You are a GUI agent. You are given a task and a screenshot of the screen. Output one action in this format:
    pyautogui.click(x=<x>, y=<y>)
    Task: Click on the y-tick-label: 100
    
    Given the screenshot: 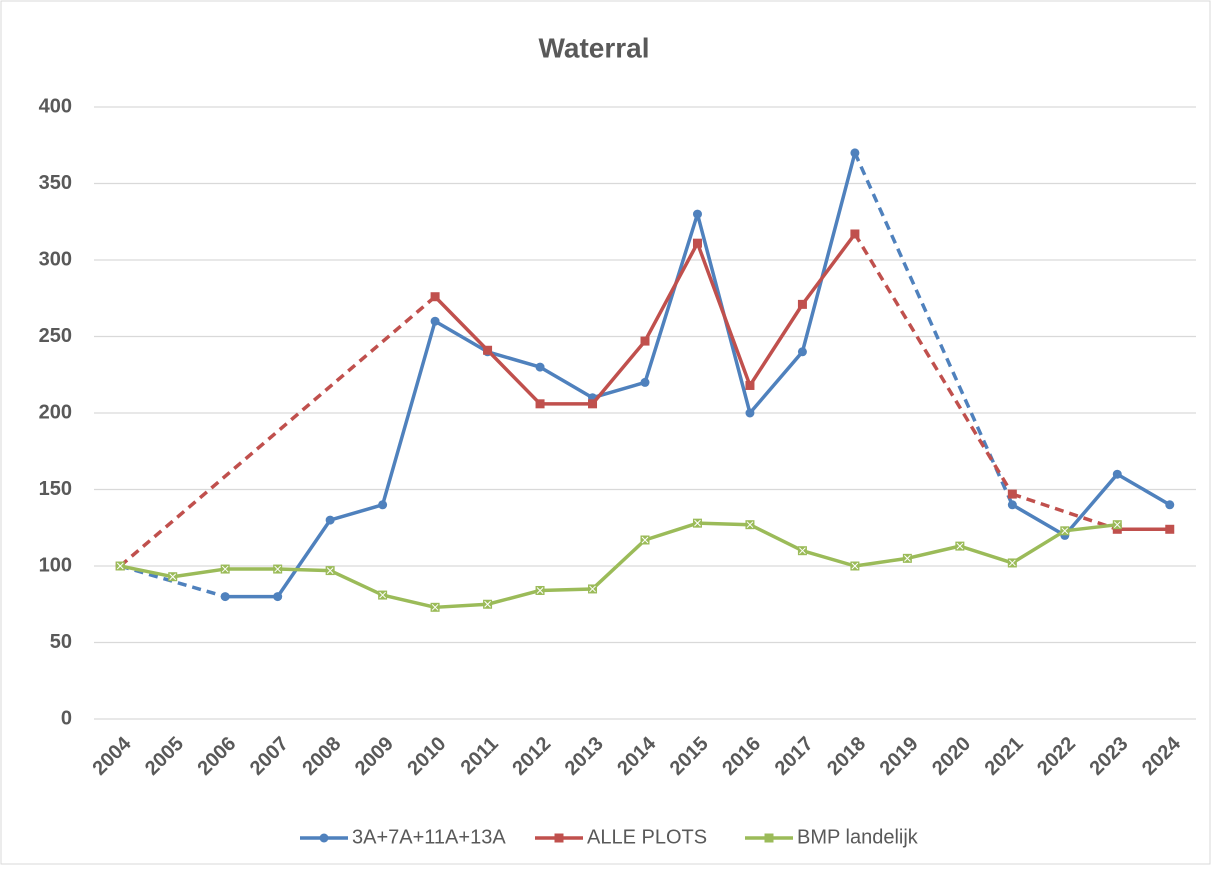 What is the action you would take?
    pyautogui.click(x=55, y=565)
    